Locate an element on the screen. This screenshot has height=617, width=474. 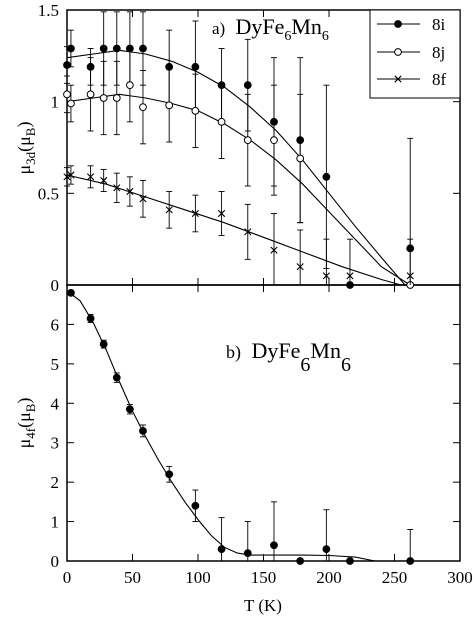
panel-b-ylabel: μ4f(μB) is located at coordinates (26, 423).